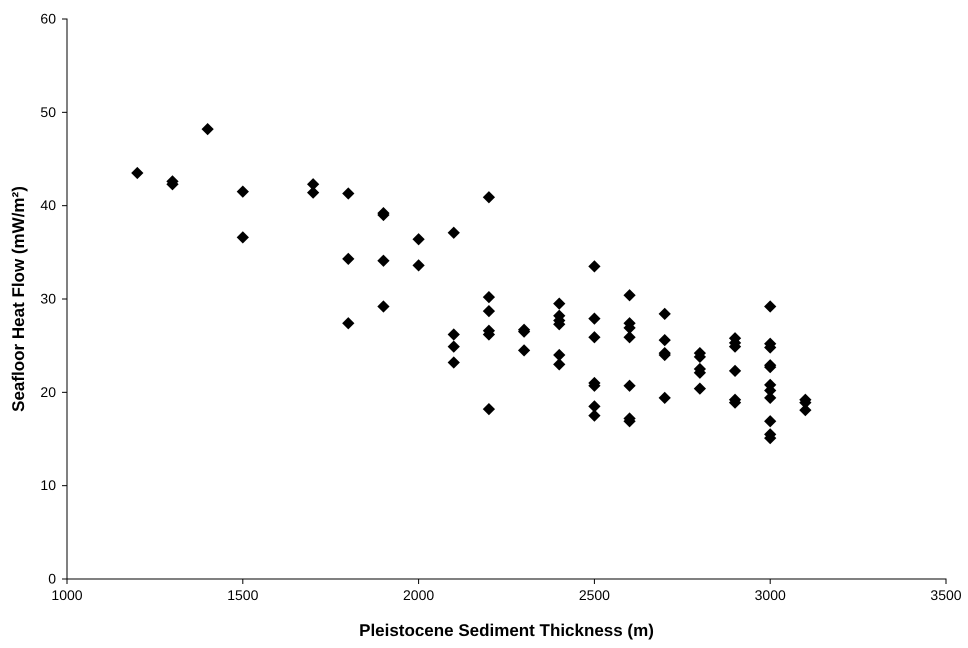  I want to click on y-tick-label: 30, so click(48, 298).